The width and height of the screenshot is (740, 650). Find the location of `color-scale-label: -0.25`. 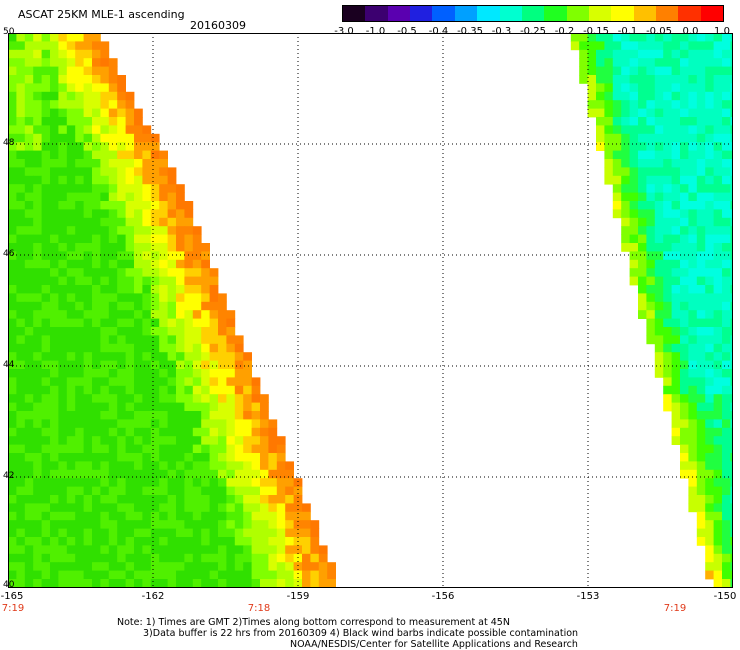

color-scale-label: -0.25 is located at coordinates (533, 31).